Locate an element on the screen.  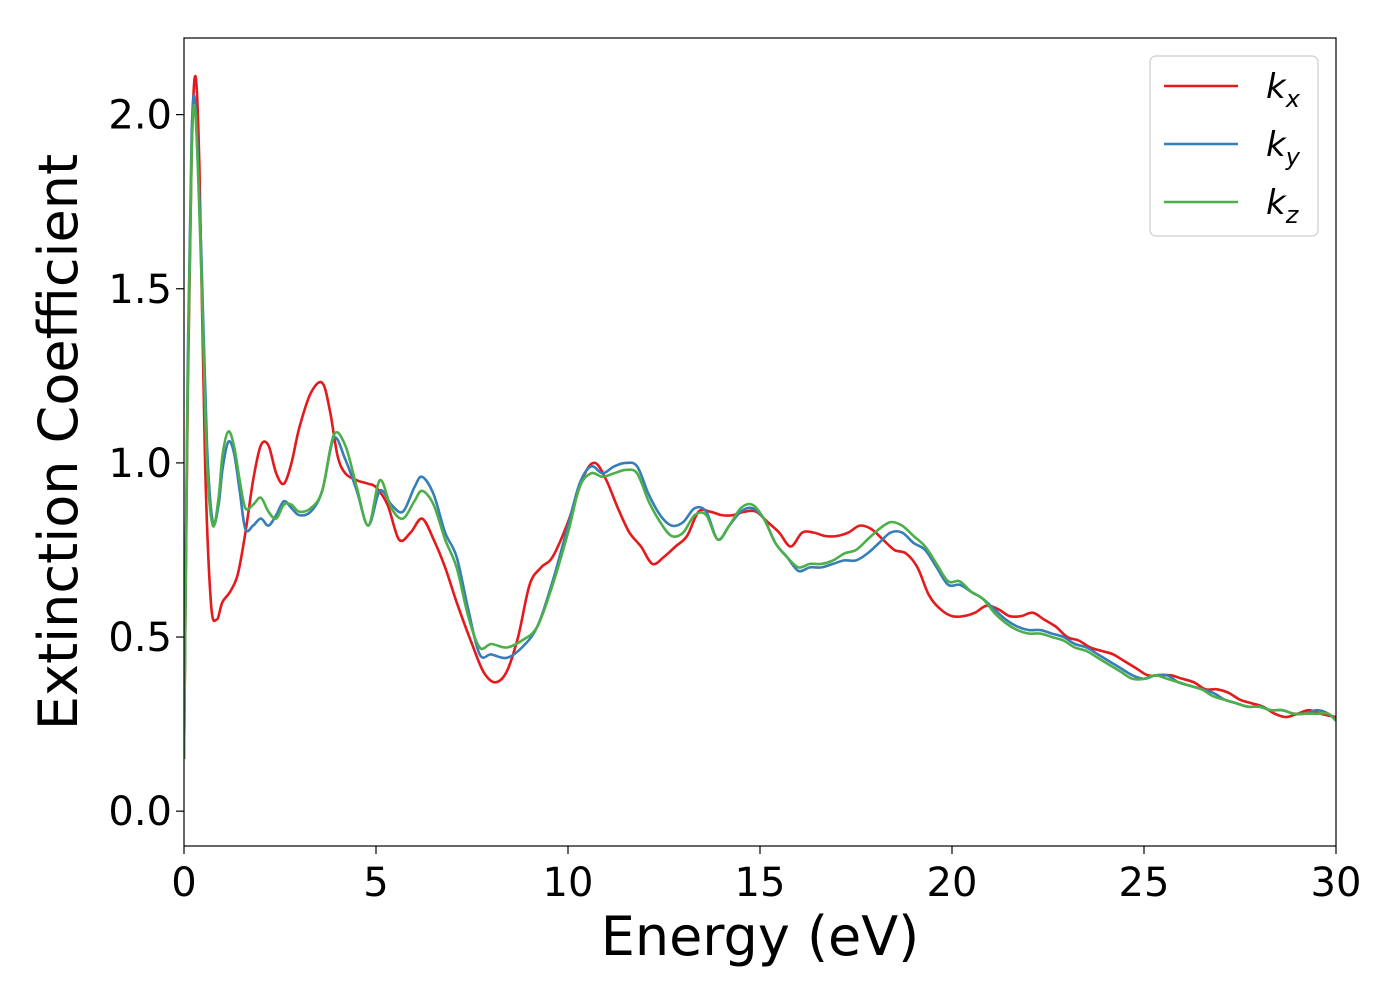
y-axis-title: Extinction Coefficient is located at coordinates (58, 442).